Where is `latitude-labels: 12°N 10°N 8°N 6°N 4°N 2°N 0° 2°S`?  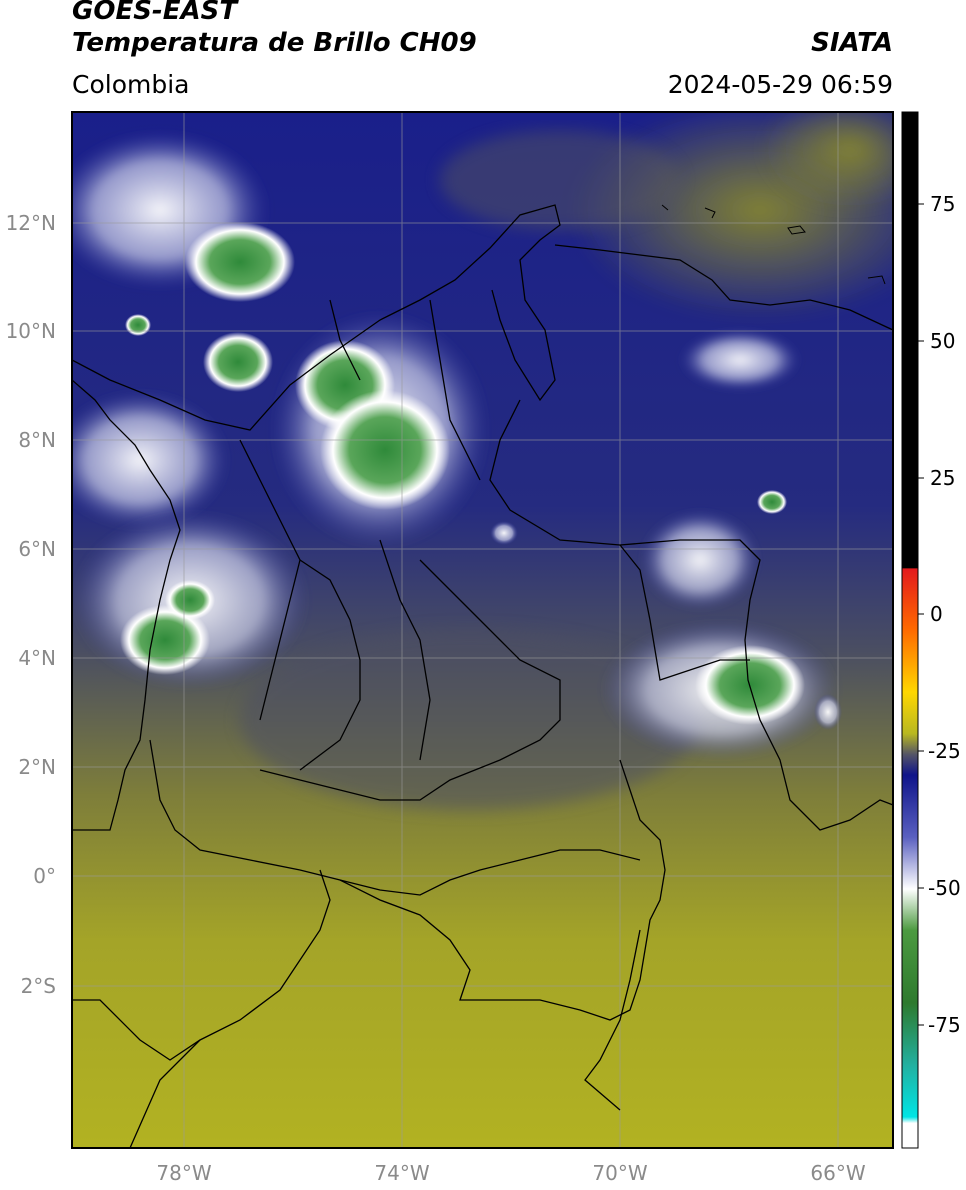
latitude-labels: 12°N 10°N 8°N 6°N 4°N 2°N 0° 2°S is located at coordinates (31, 604).